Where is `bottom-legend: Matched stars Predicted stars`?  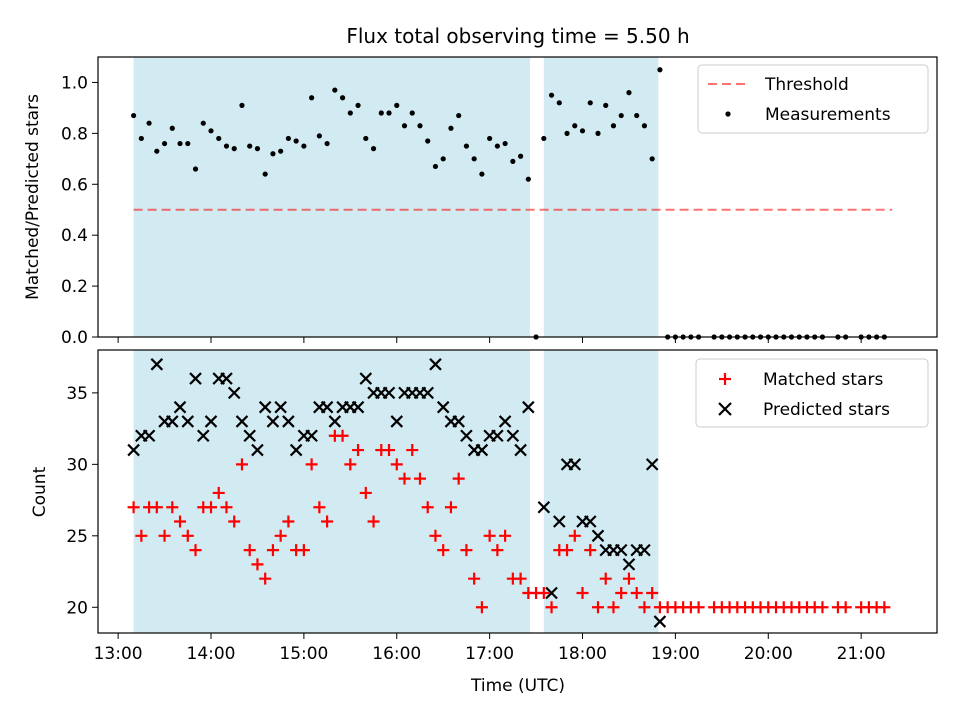
bottom-legend: Matched stars Predicted stars is located at coordinates (812, 393).